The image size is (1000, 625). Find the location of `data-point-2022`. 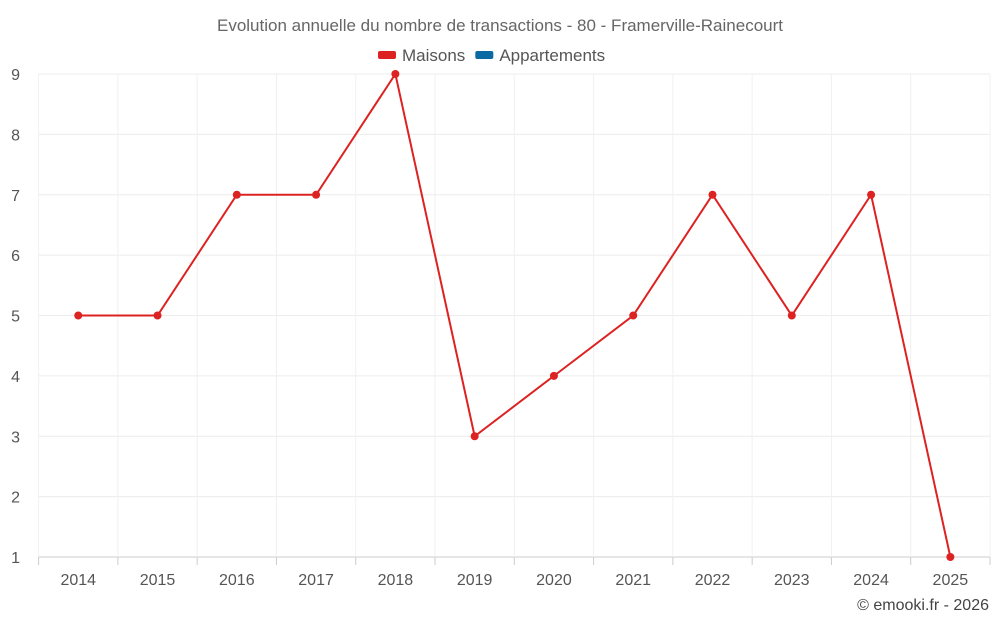

data-point-2022 is located at coordinates (712, 194).